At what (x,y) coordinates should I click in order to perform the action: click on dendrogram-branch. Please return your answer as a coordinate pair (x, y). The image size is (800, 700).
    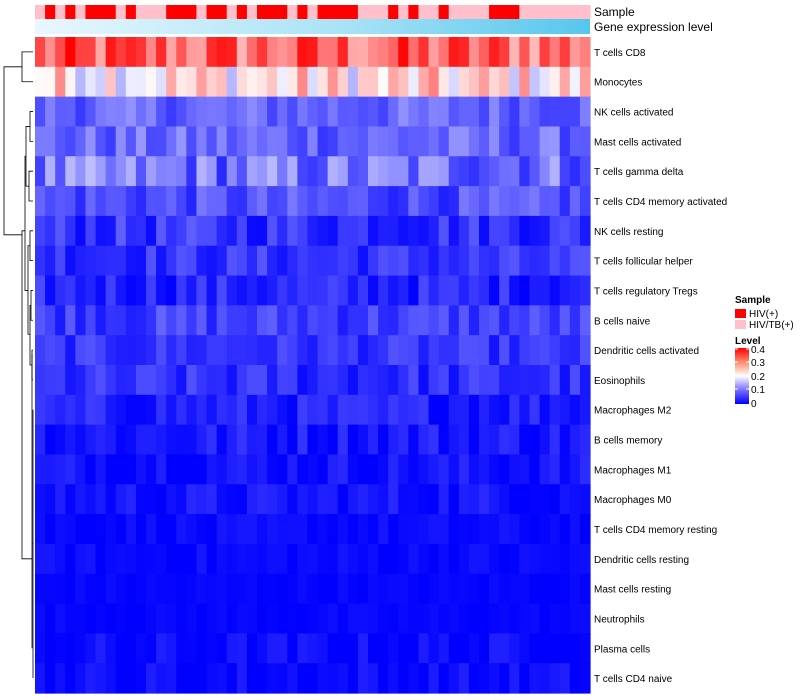
    Looking at the image, I should click on (30, 186).